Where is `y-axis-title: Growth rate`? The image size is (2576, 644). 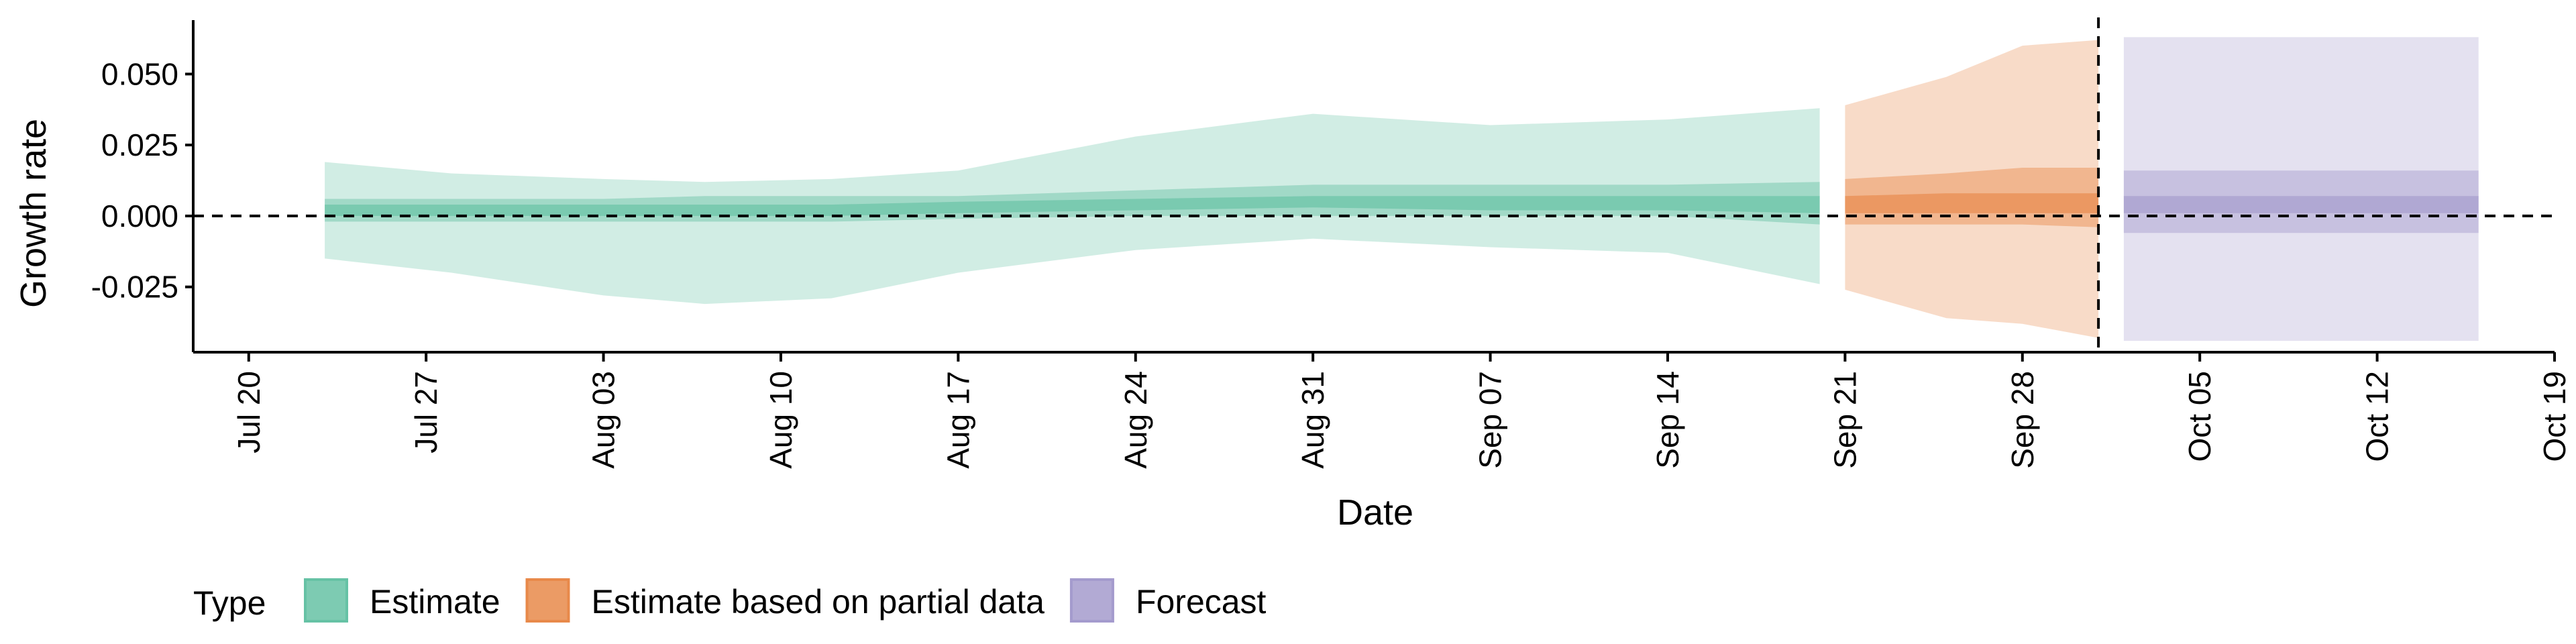
y-axis-title: Growth rate is located at coordinates (33, 213).